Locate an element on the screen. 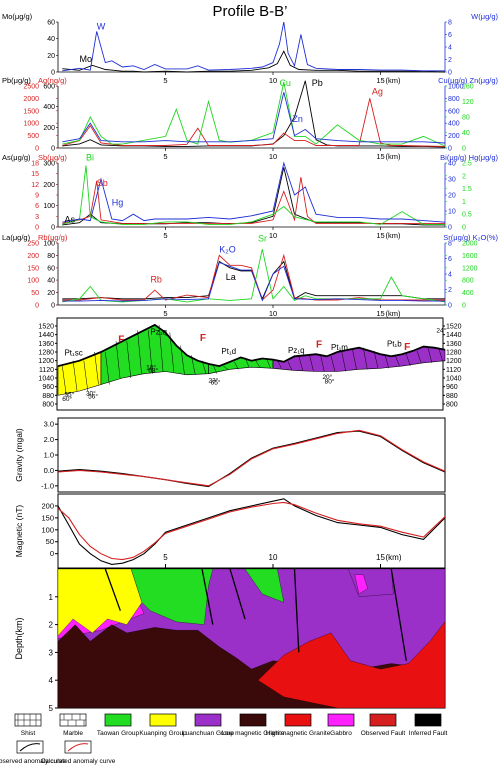 This screenshot has width=500, height=779. legend-label: Observed Fault is located at coordinates (383, 733).